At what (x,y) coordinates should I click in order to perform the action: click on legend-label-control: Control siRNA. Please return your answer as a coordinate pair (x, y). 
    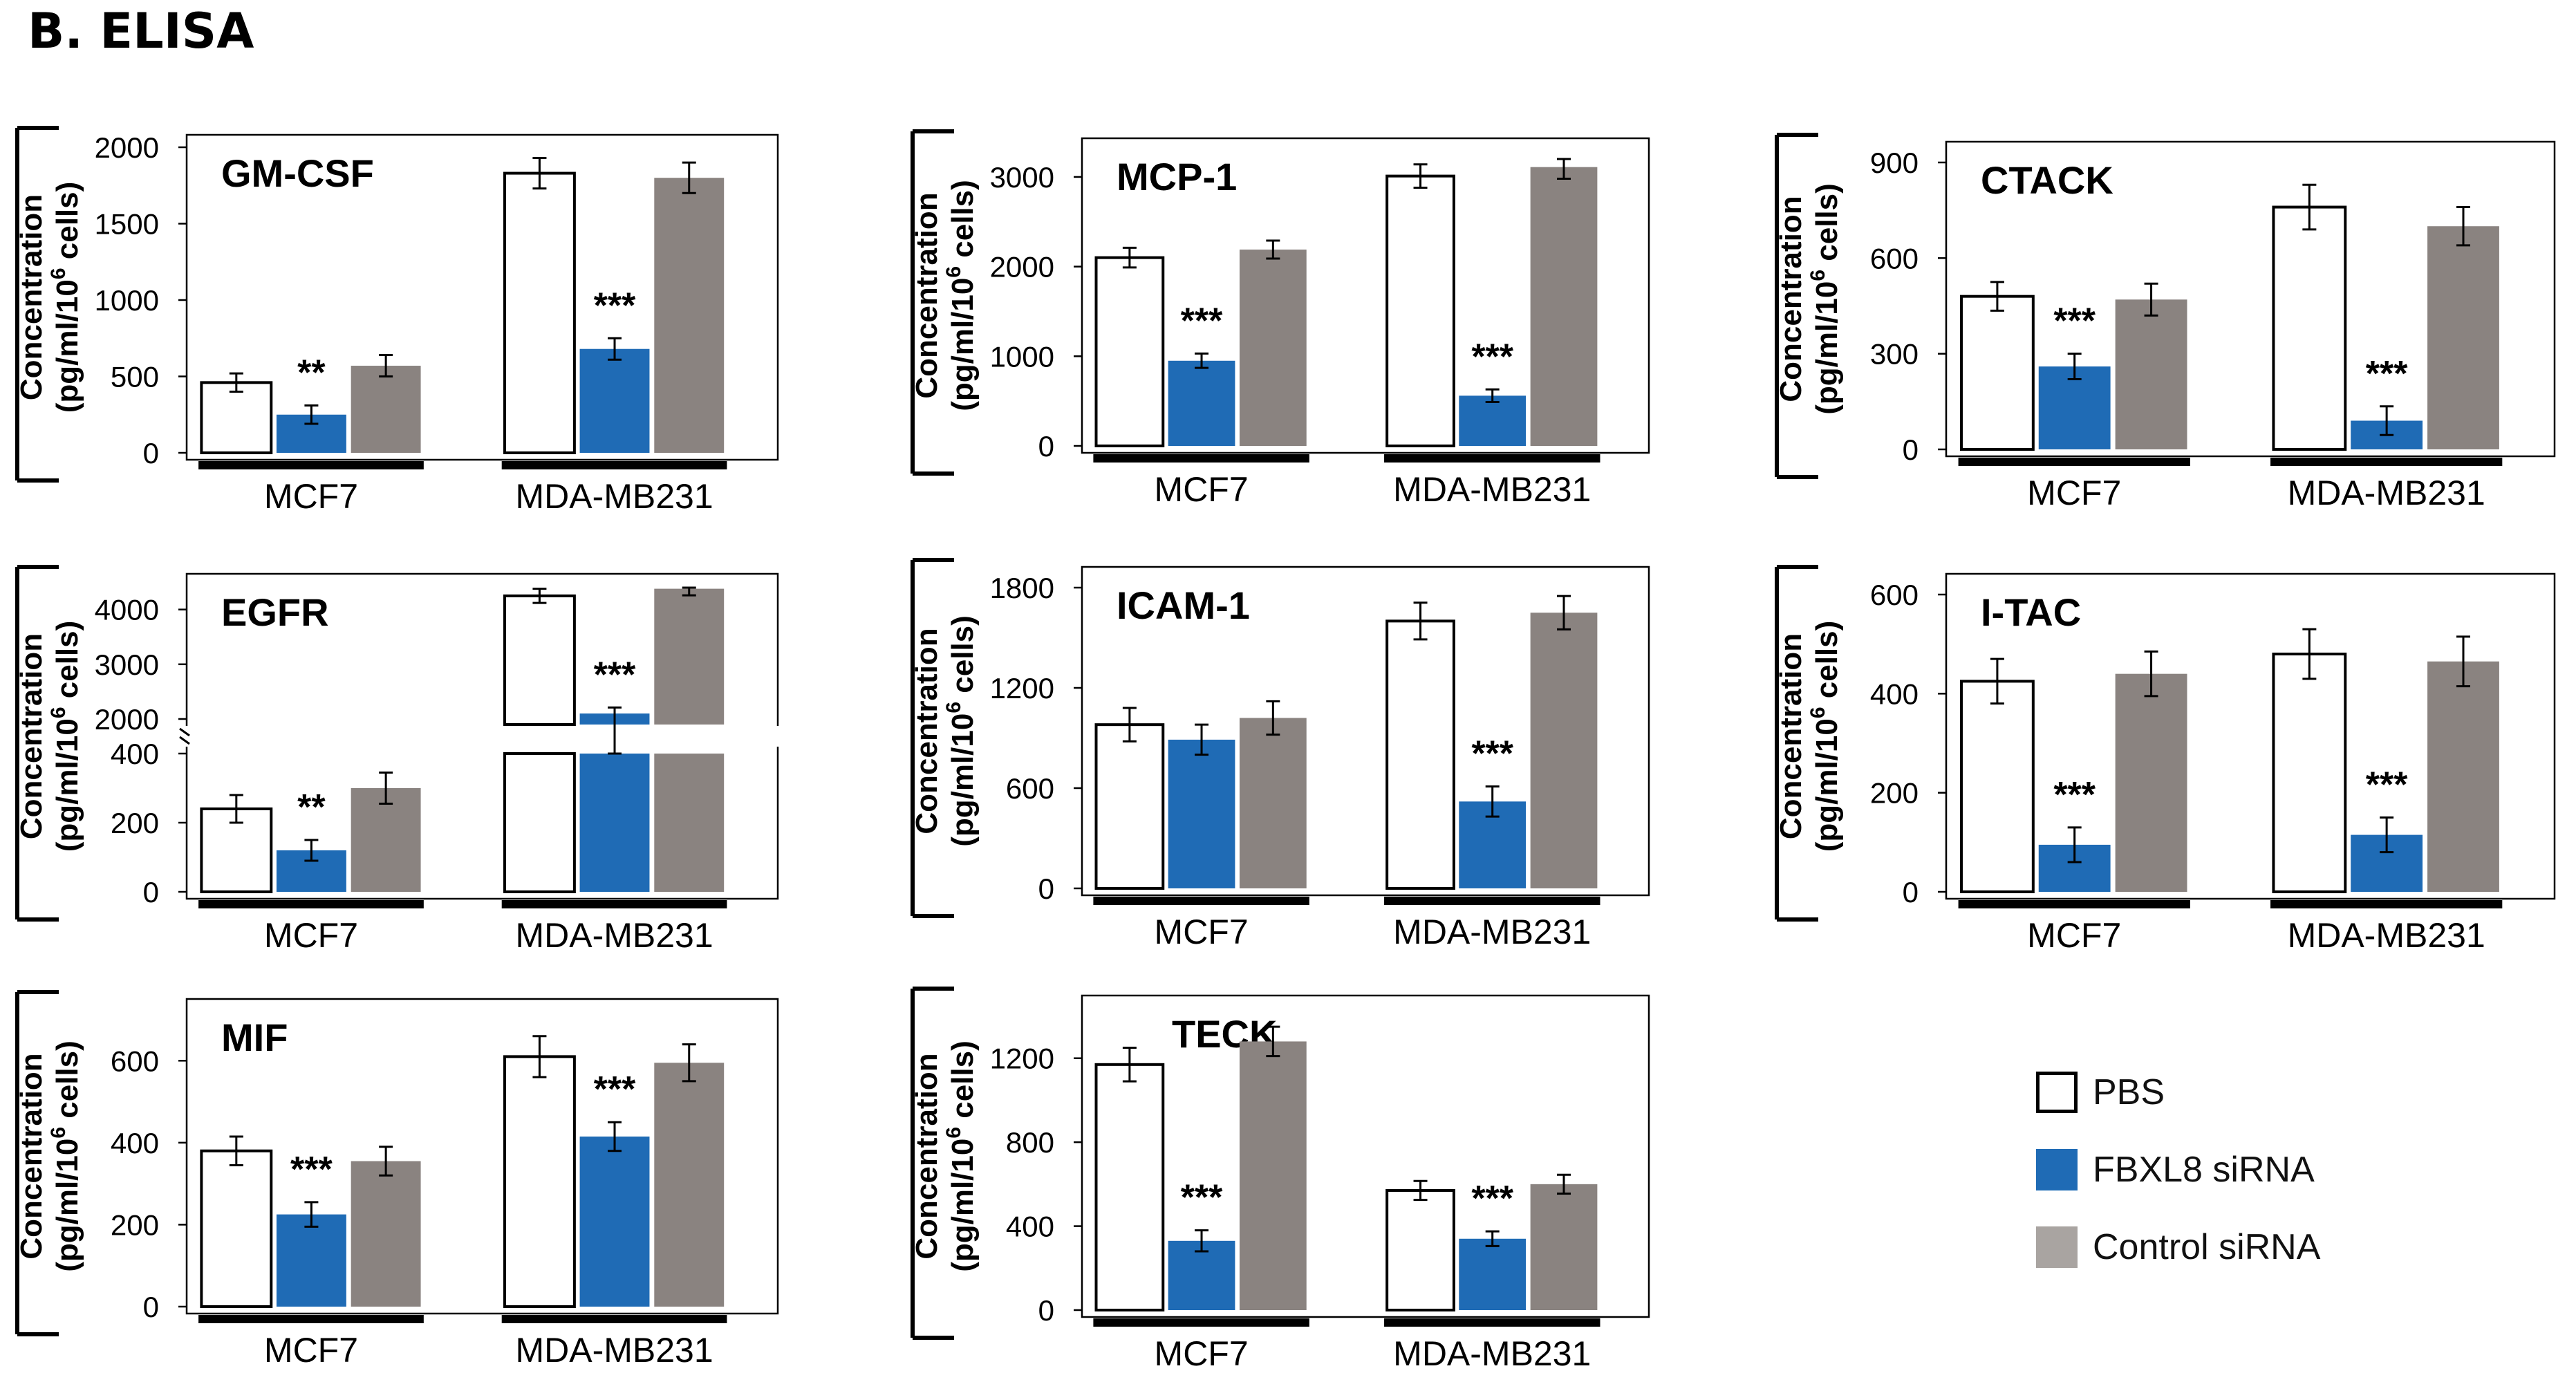
    Looking at the image, I should click on (2207, 1247).